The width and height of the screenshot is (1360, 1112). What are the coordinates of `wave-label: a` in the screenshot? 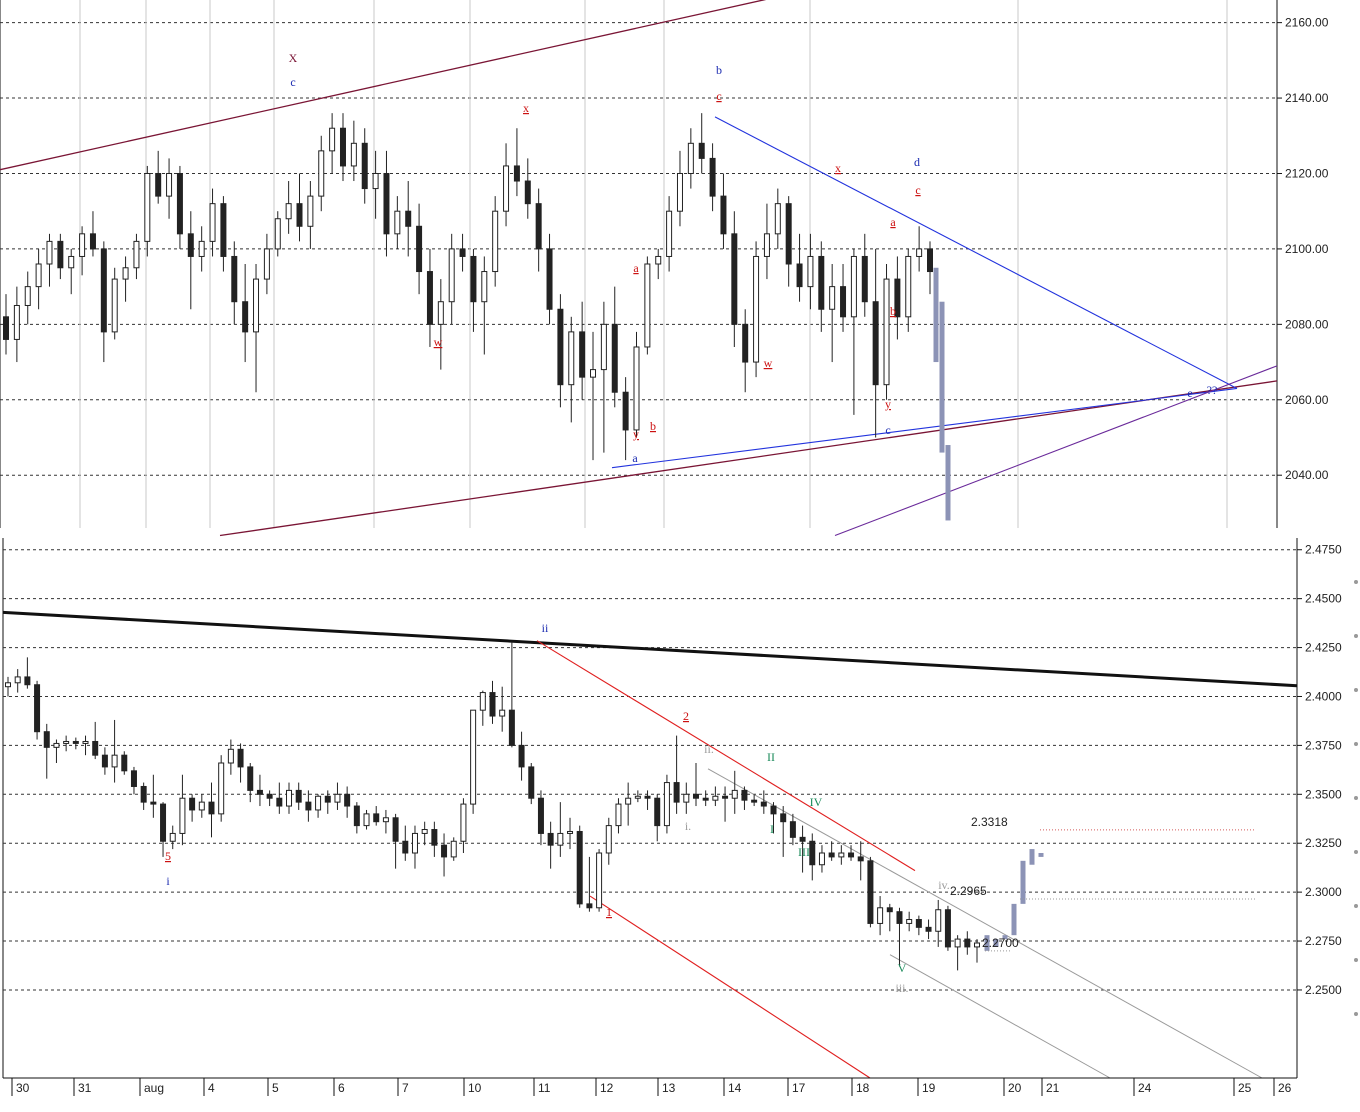 It's located at (635, 458).